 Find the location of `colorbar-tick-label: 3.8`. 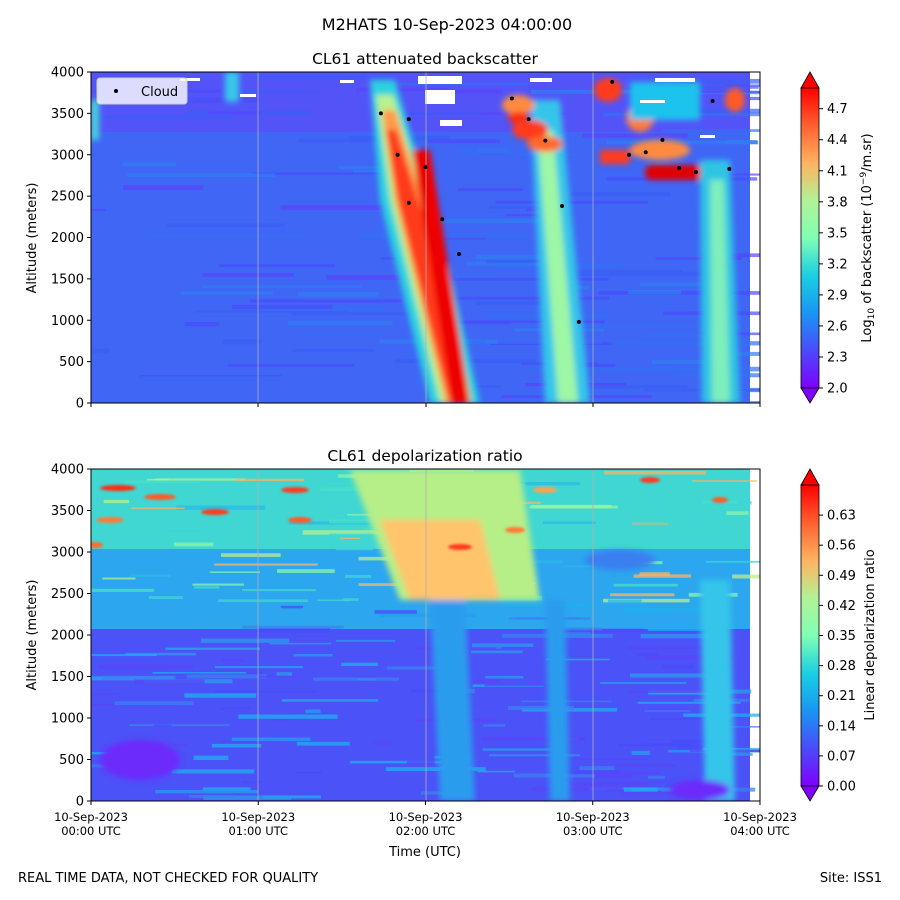

colorbar-tick-label: 3.8 is located at coordinates (837, 202).